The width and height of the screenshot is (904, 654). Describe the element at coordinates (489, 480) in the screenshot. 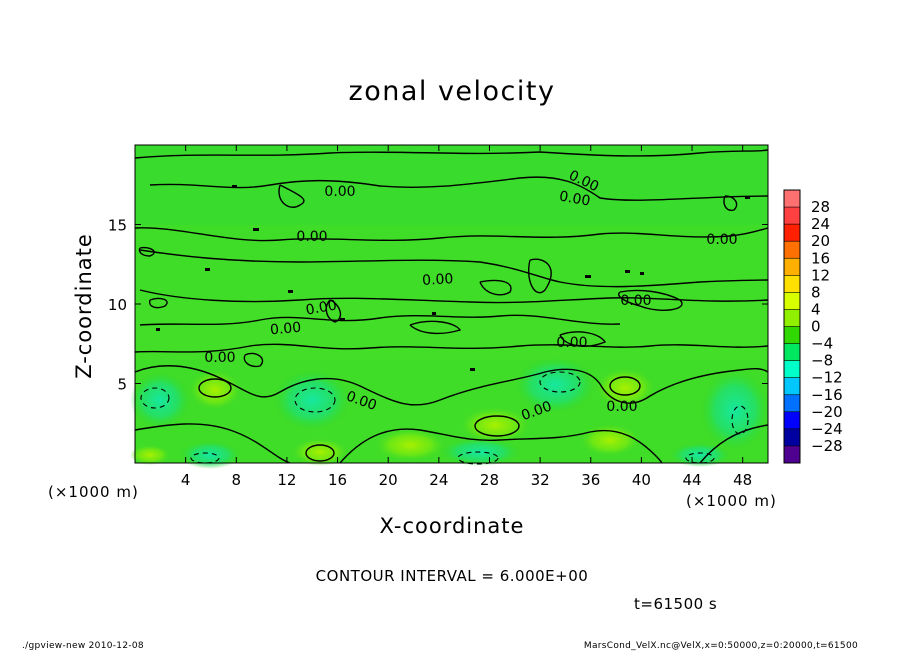

I see `x-tick-label: 28` at that location.